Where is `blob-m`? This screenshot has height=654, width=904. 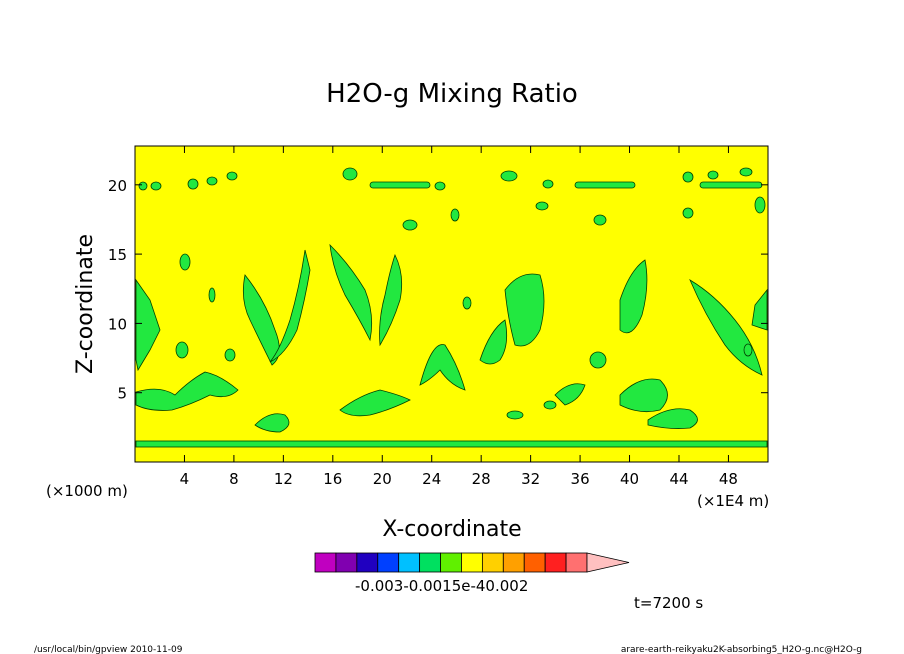 blob-m is located at coordinates (748, 350).